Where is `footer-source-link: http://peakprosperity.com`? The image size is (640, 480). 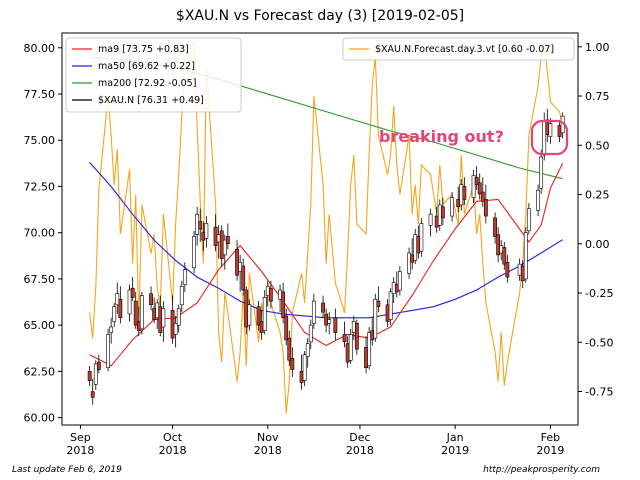 footer-source-link: http://peakprosperity.com is located at coordinates (541, 470).